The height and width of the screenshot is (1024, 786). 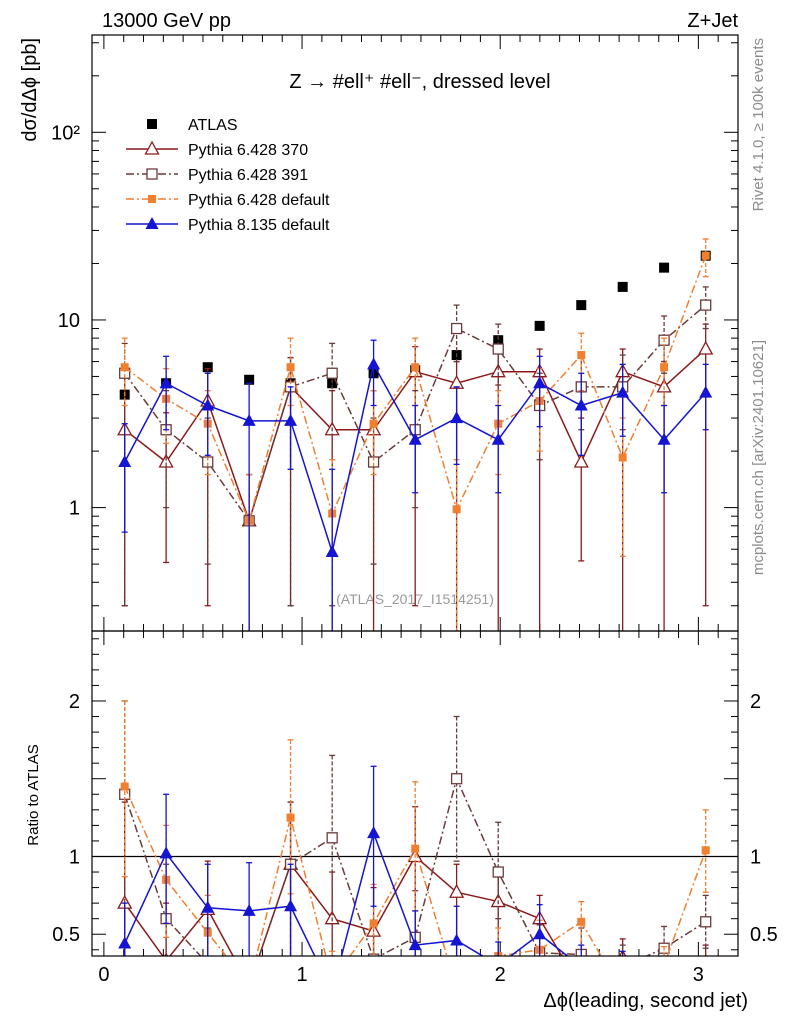 What do you see at coordinates (758, 124) in the screenshot?
I see `rivet-label: Rivet 4.1.0, ≥ 100k events` at bounding box center [758, 124].